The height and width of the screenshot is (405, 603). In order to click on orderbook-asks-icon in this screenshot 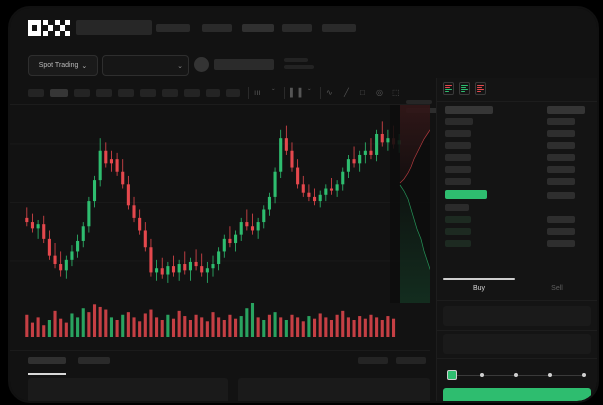, I will do `click(480, 88)`.